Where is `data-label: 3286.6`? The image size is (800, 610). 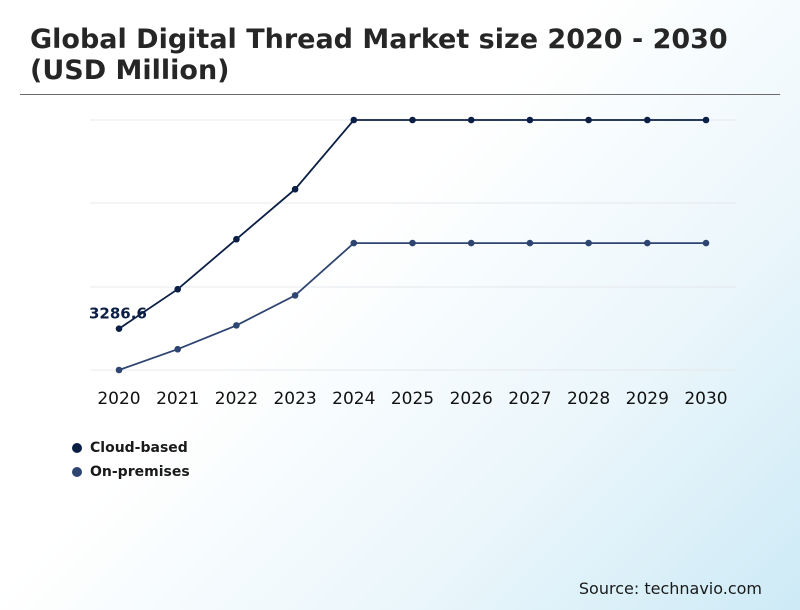
data-label: 3286.6 is located at coordinates (118, 314).